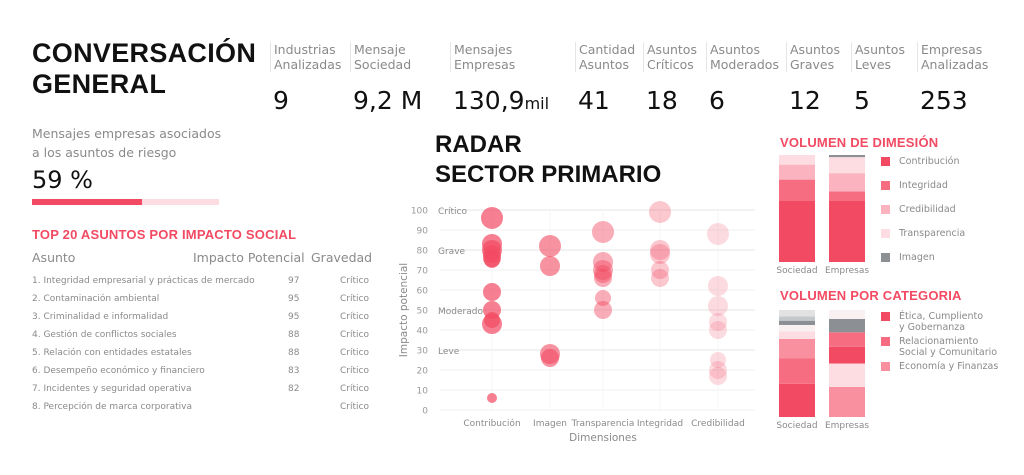 This screenshot has height=475, width=1024. I want to click on legend-item: Ética, Cumpliento y Gobernanza, so click(932, 322).